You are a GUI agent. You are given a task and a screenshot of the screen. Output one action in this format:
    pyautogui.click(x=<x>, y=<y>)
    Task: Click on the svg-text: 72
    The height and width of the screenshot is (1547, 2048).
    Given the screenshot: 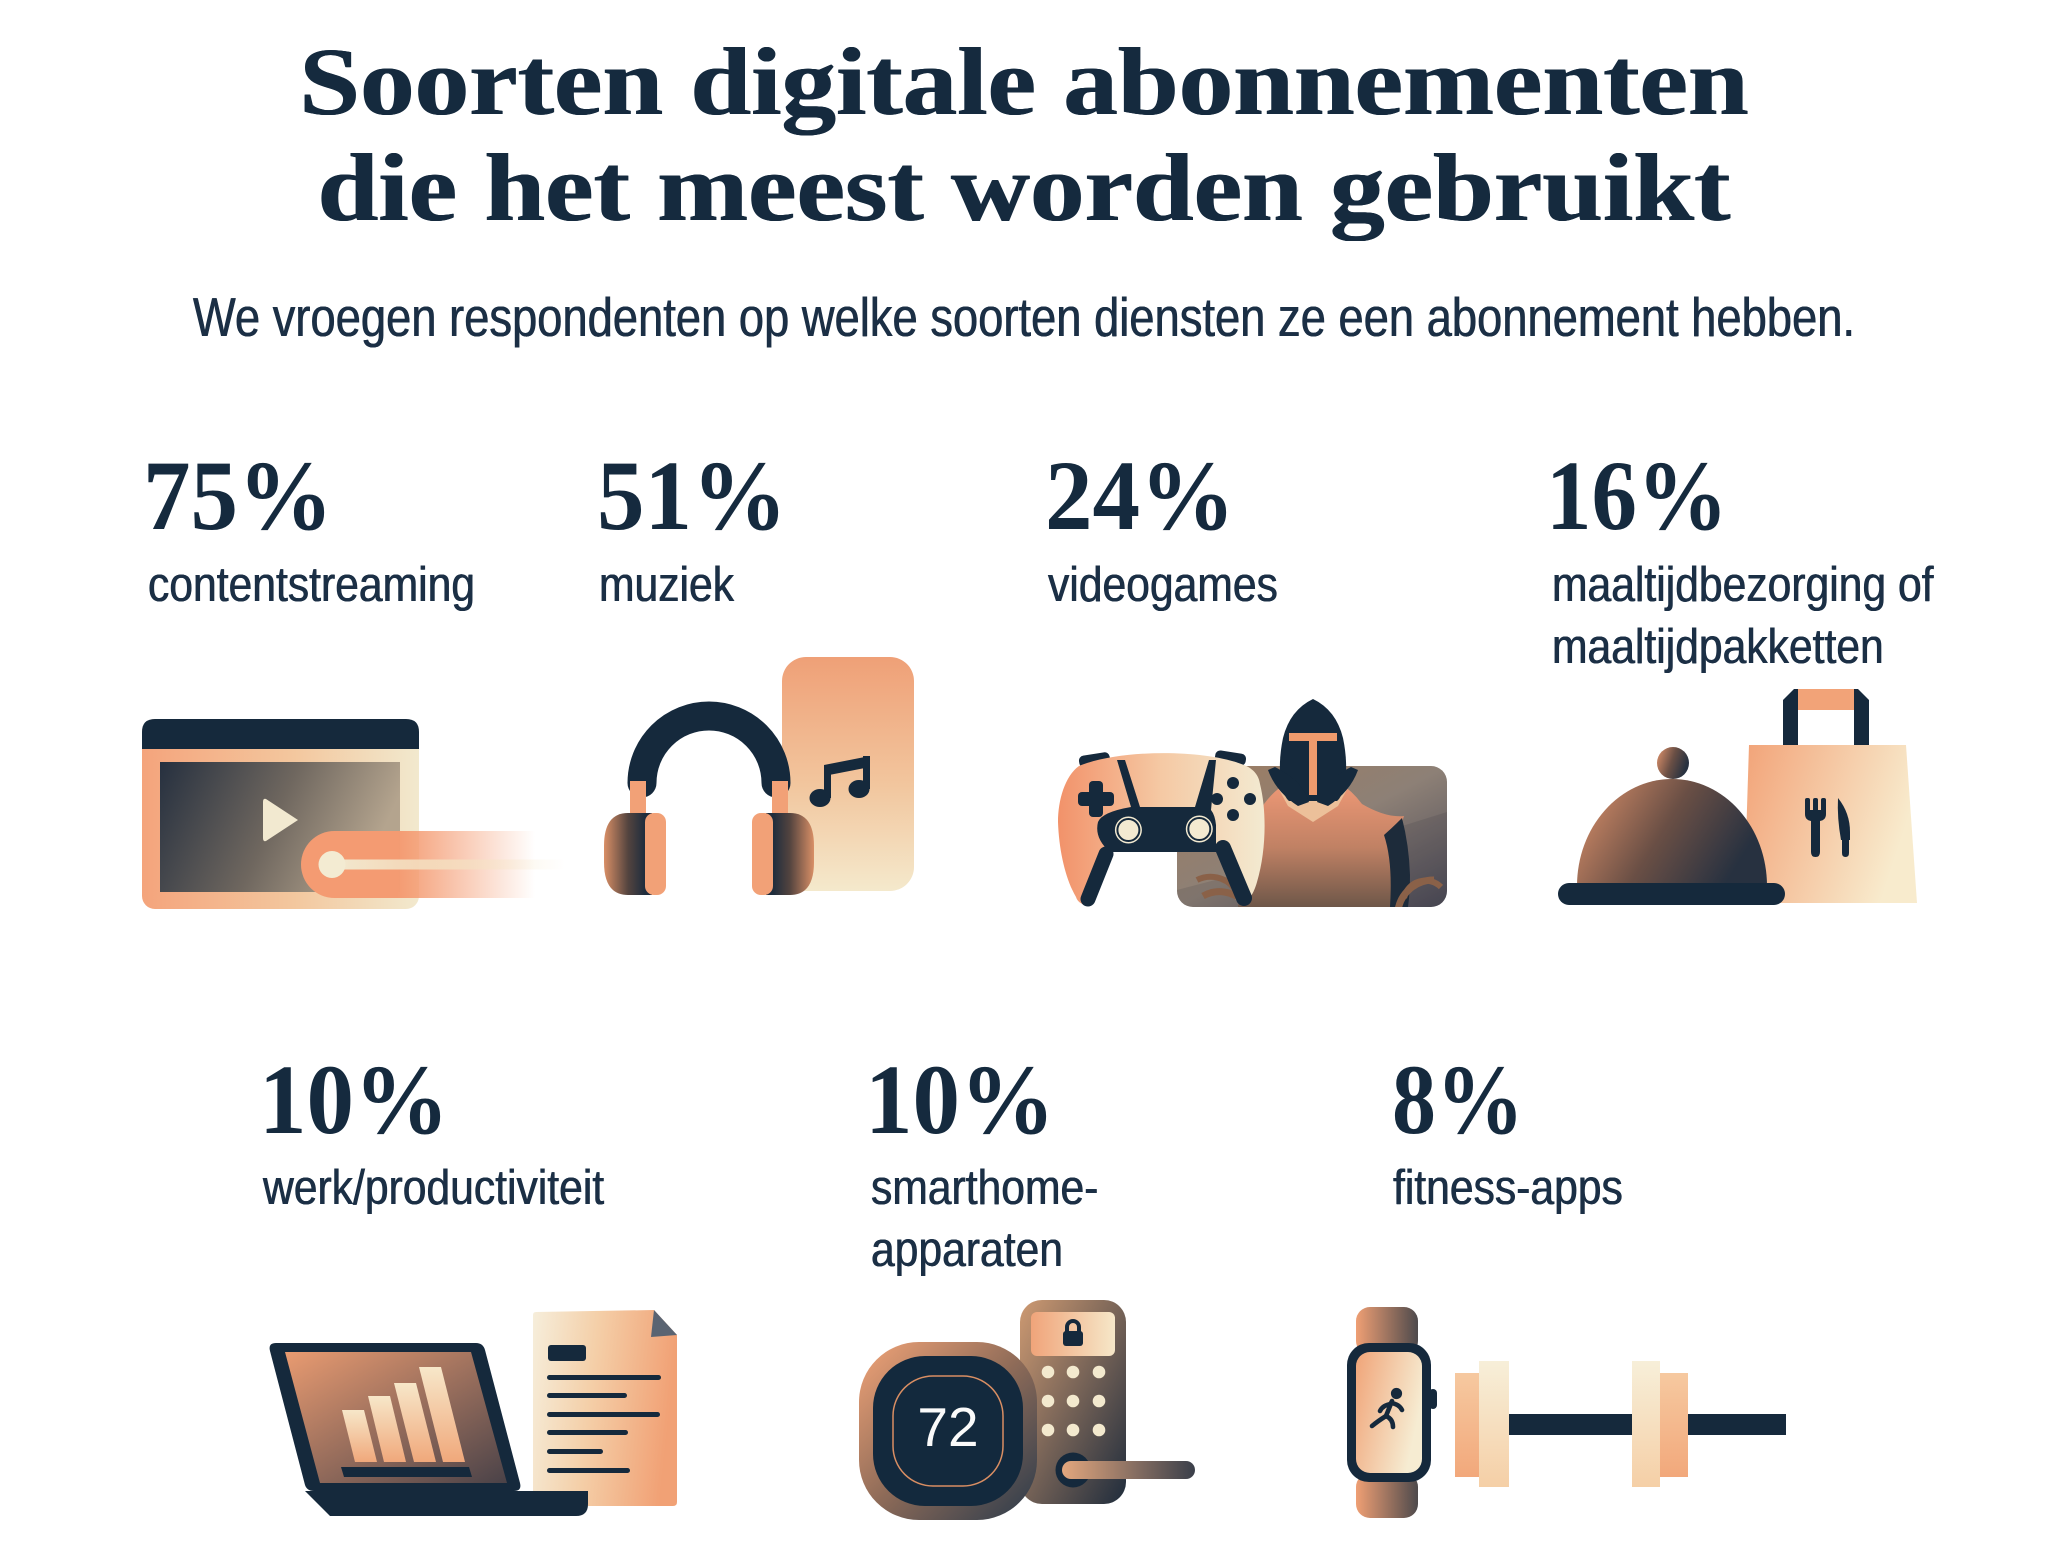 What is the action you would take?
    pyautogui.click(x=947, y=1427)
    